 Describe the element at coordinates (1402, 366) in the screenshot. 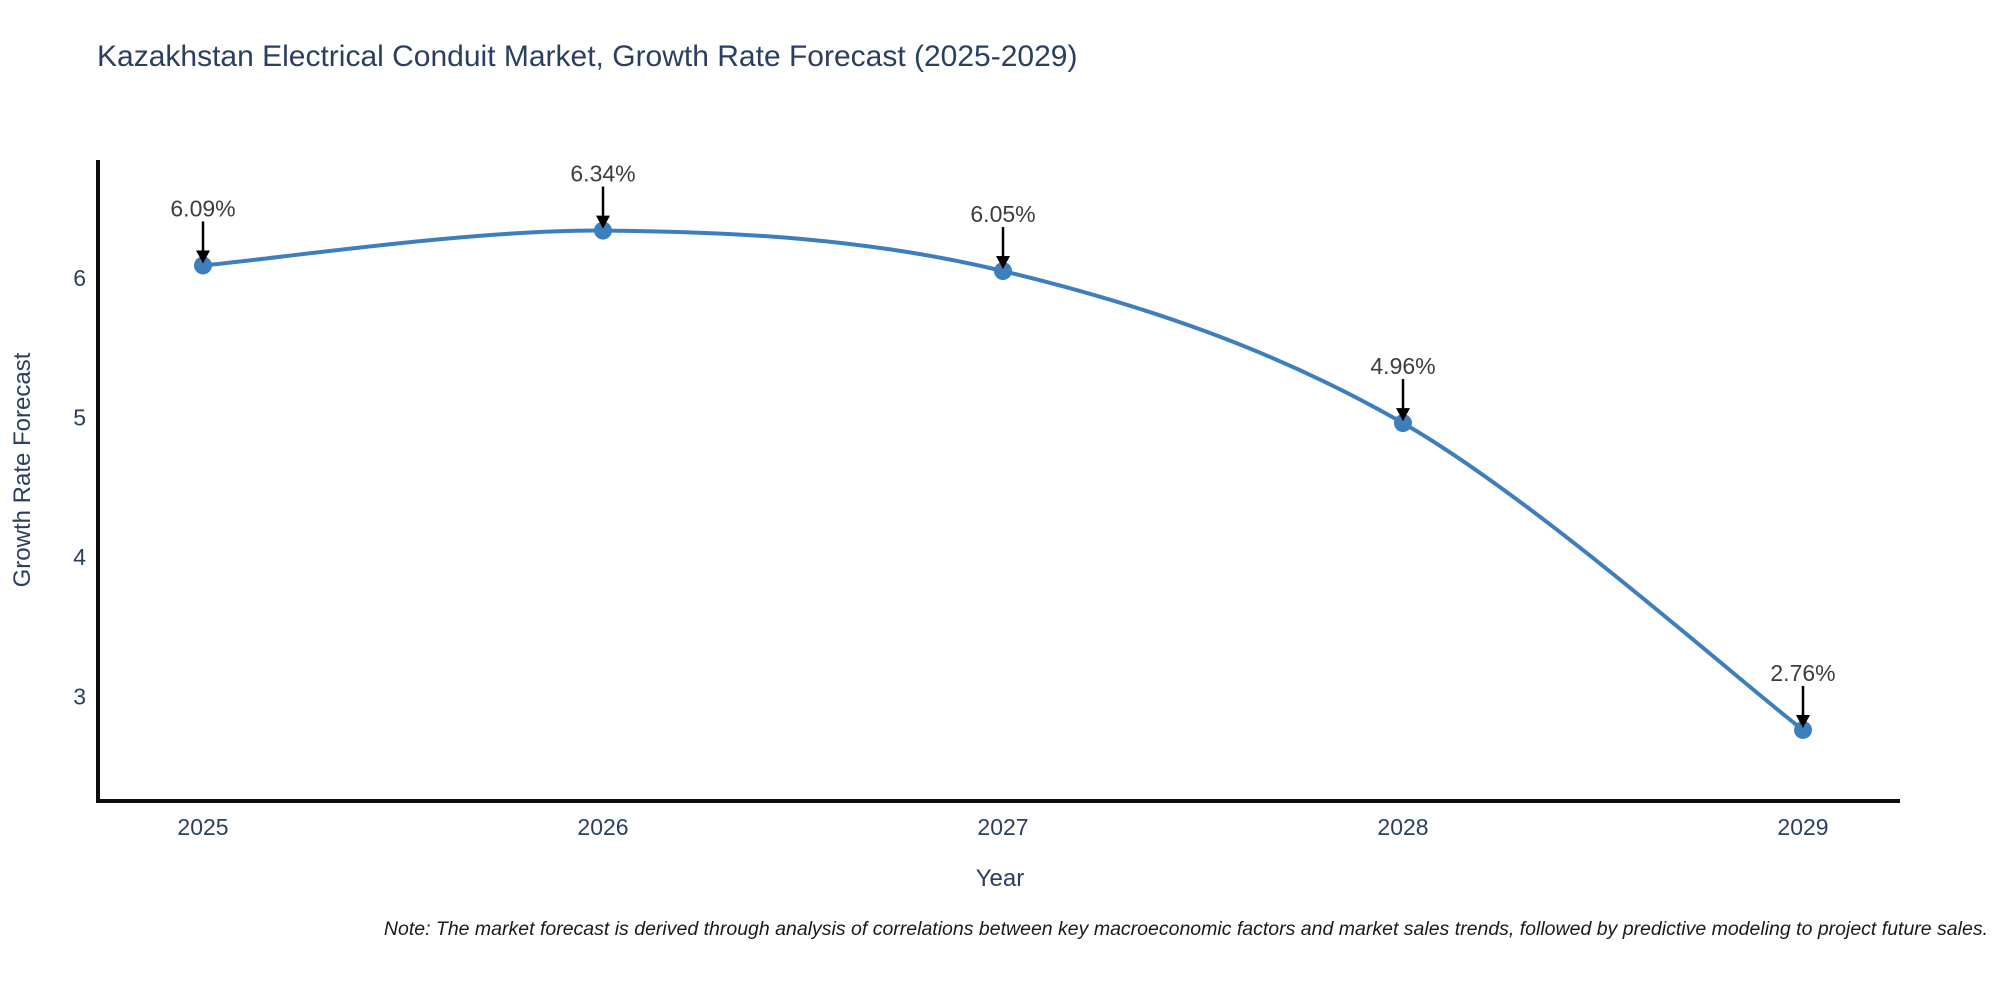

I see `data-point-label: 4.96%` at that location.